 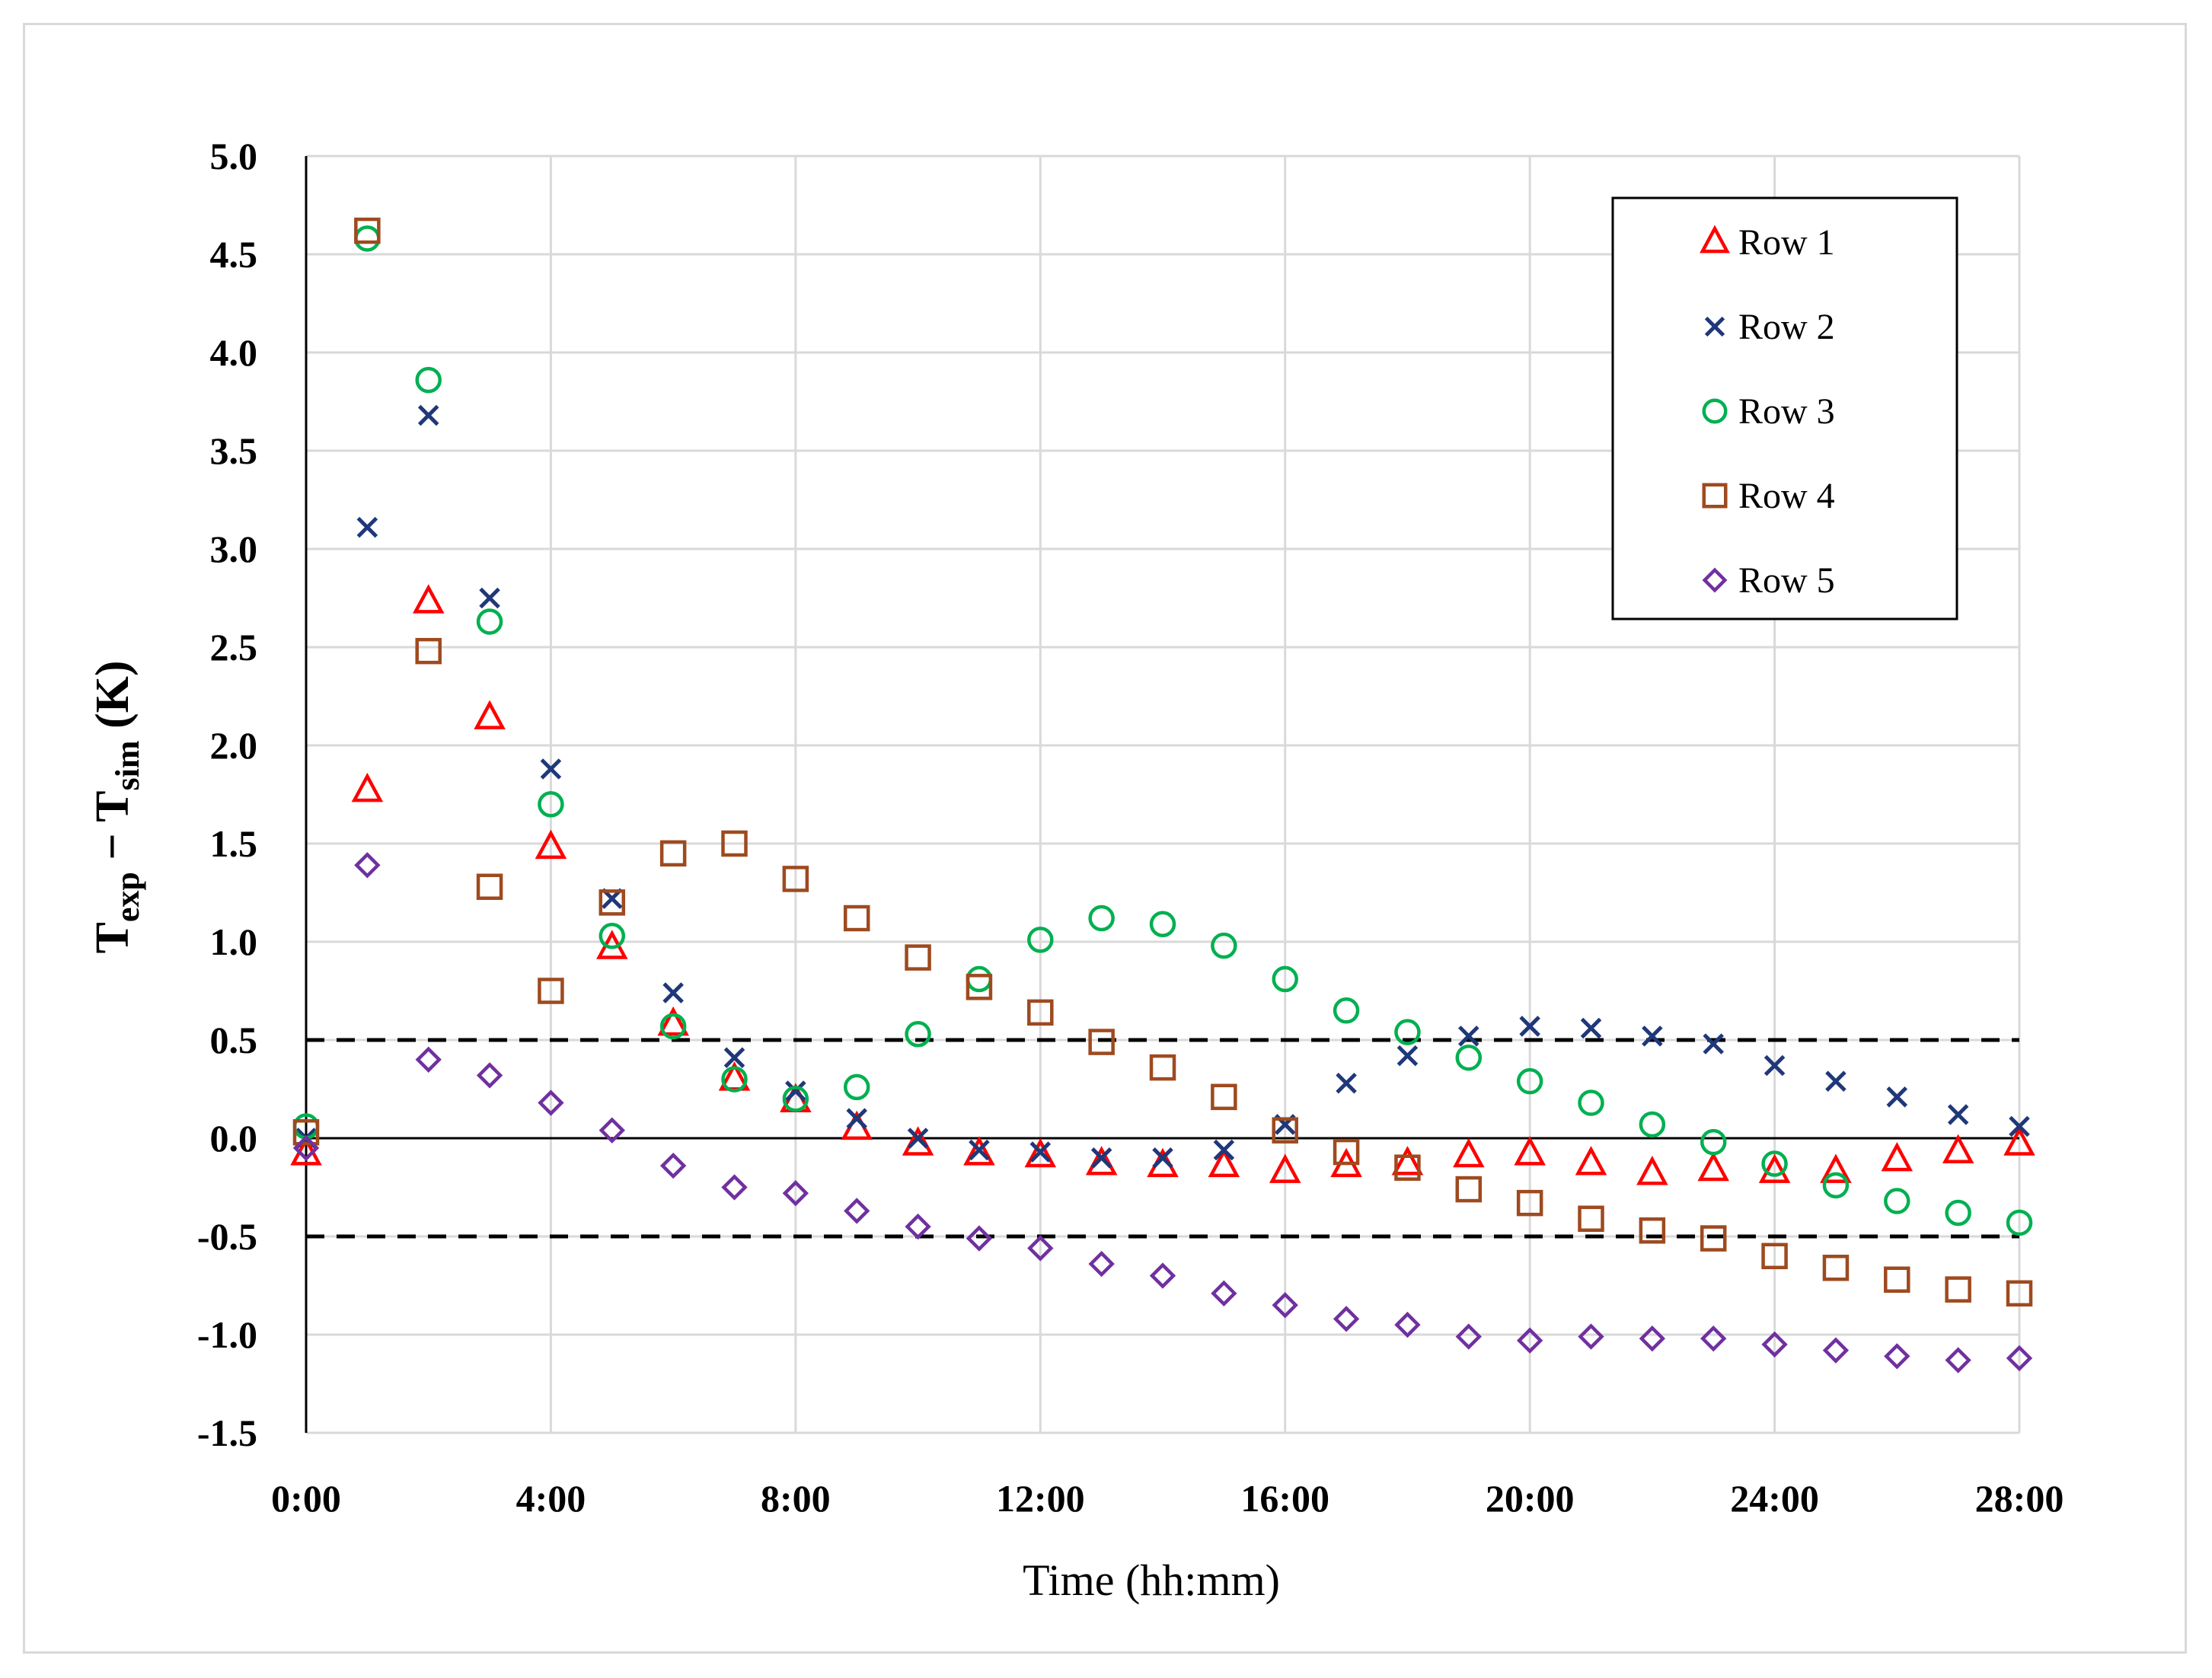 What do you see at coordinates (234, 647) in the screenshot?
I see `y-tick-label: 2.5` at bounding box center [234, 647].